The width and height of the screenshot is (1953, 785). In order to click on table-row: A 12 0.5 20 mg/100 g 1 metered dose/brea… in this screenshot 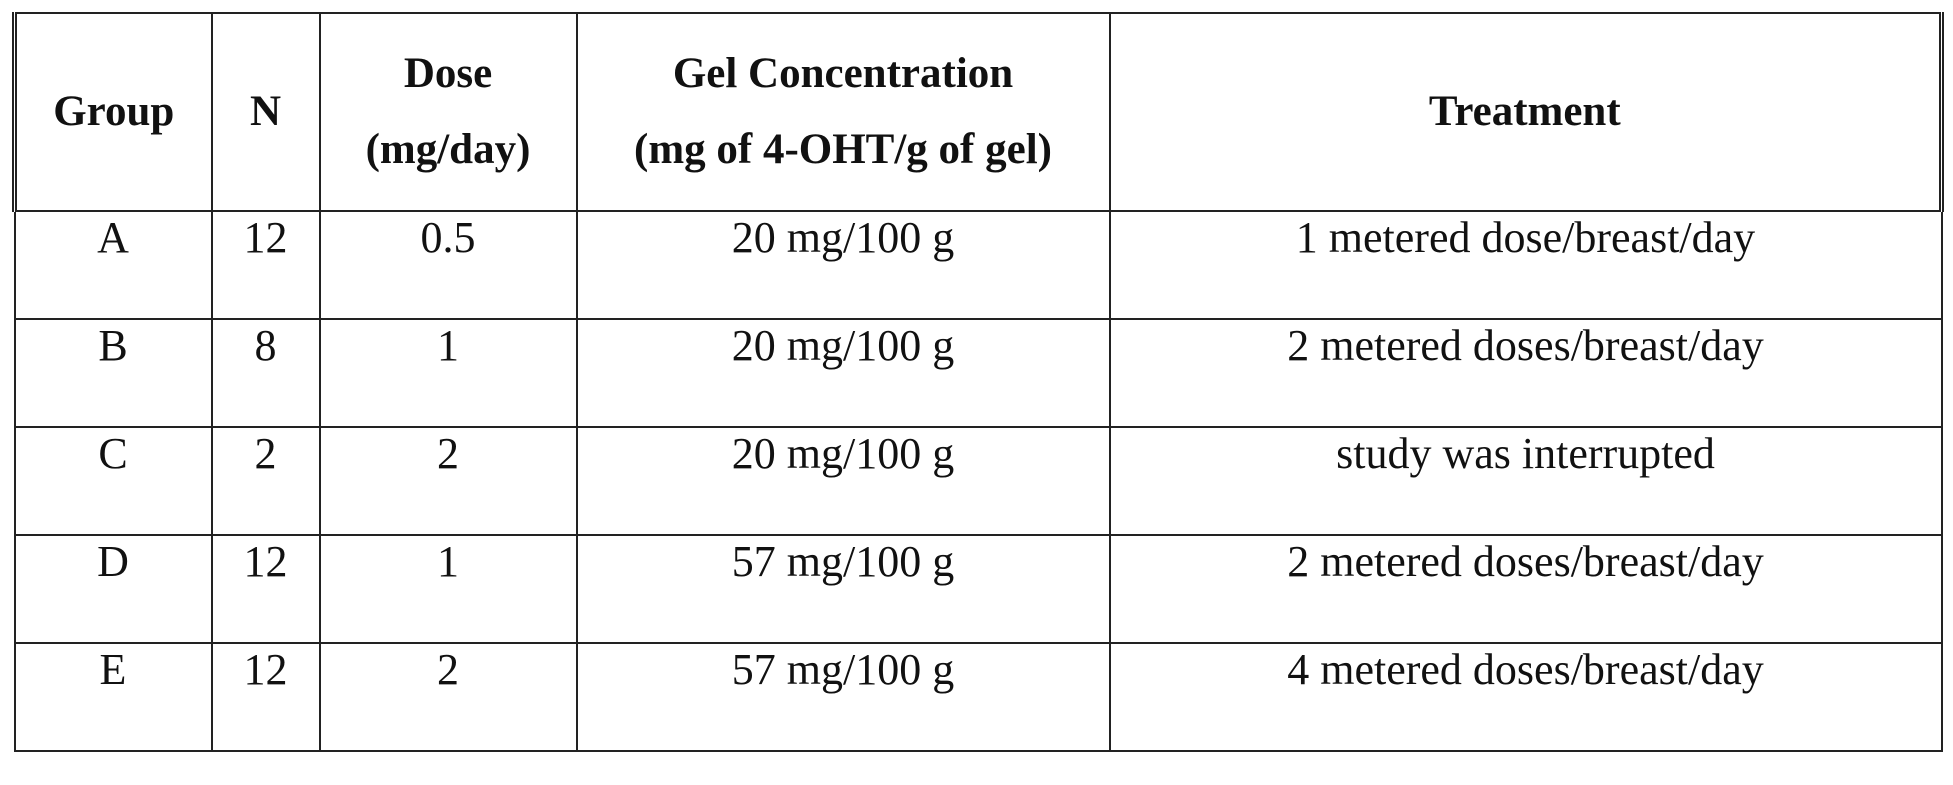, I will do `click(978, 265)`.